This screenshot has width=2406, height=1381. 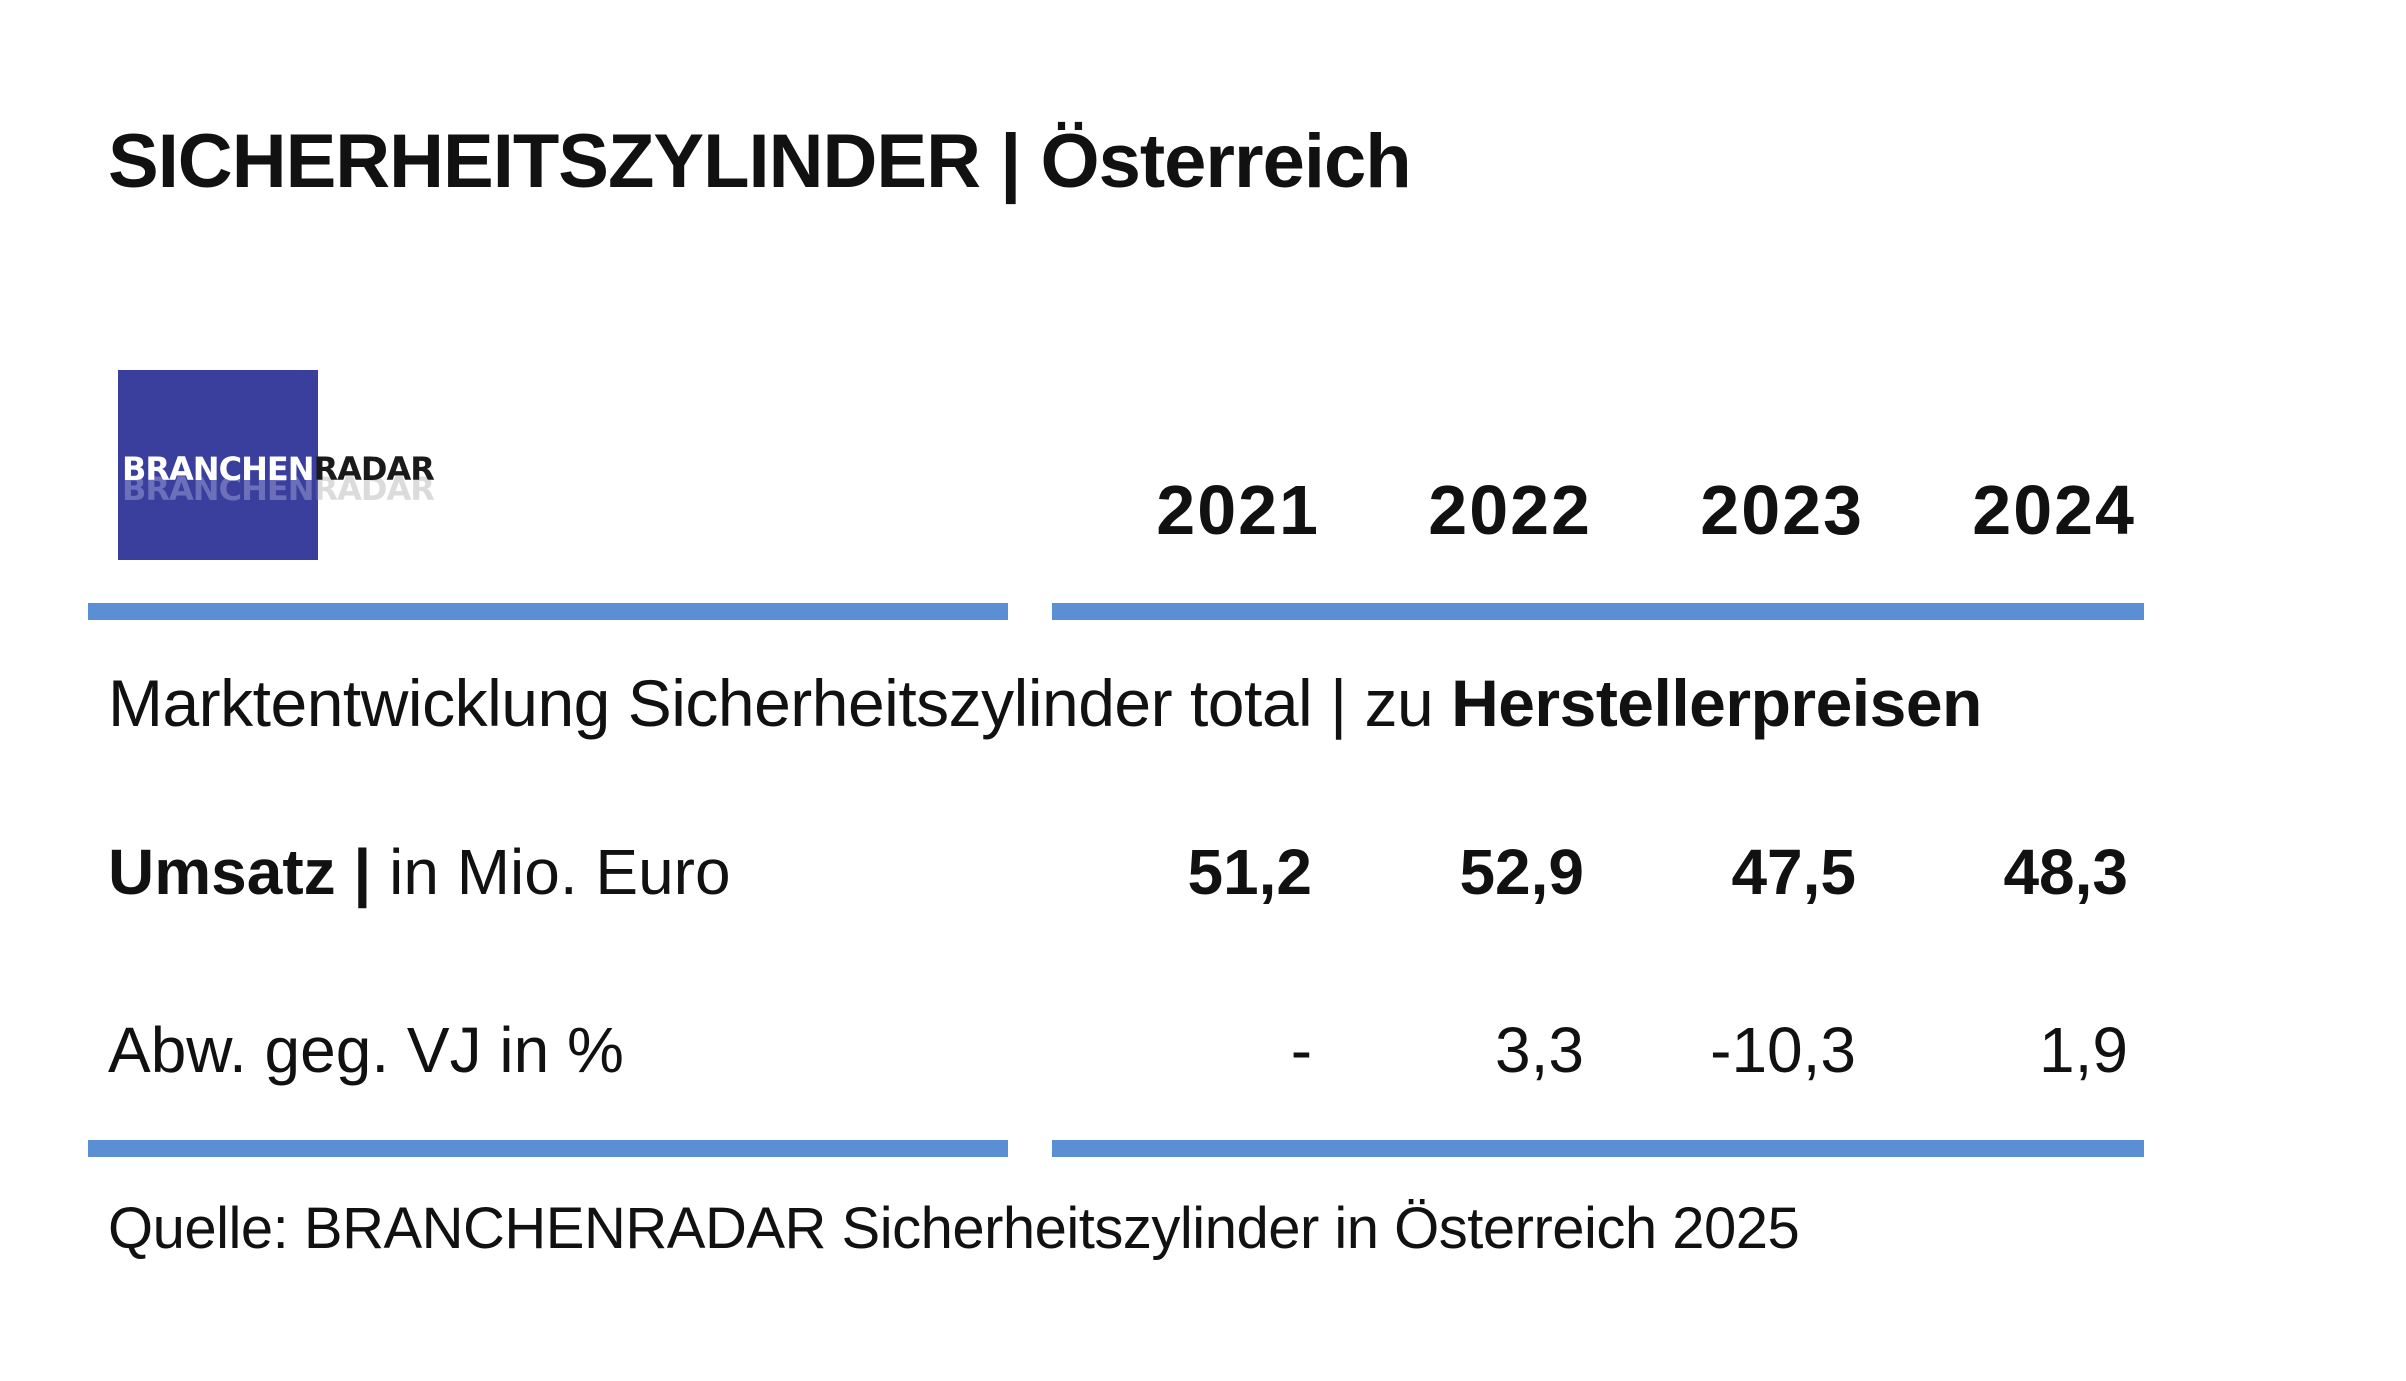 I want to click on logo-reflection: BRANCHENRADAR, so click(x=278, y=489).